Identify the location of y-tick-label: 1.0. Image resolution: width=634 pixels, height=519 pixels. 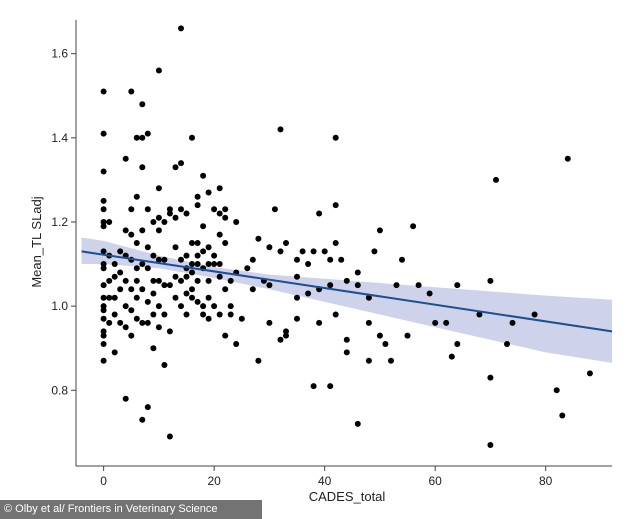
(59, 306).